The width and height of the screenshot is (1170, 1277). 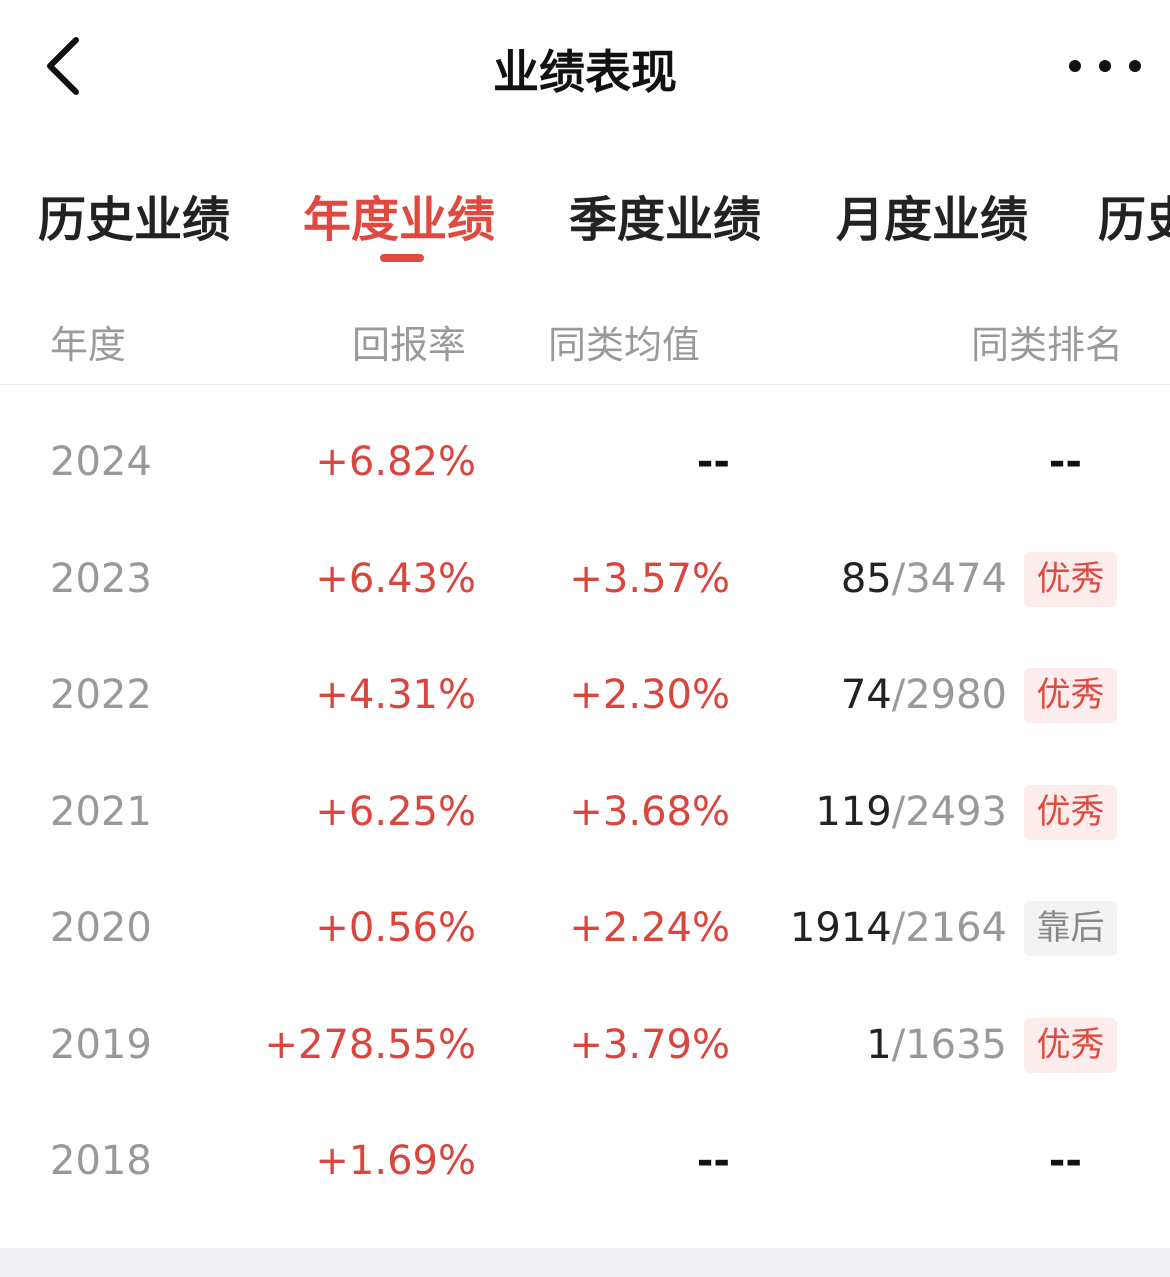 What do you see at coordinates (649, 811) in the screenshot?
I see `average-cell: +3.68%` at bounding box center [649, 811].